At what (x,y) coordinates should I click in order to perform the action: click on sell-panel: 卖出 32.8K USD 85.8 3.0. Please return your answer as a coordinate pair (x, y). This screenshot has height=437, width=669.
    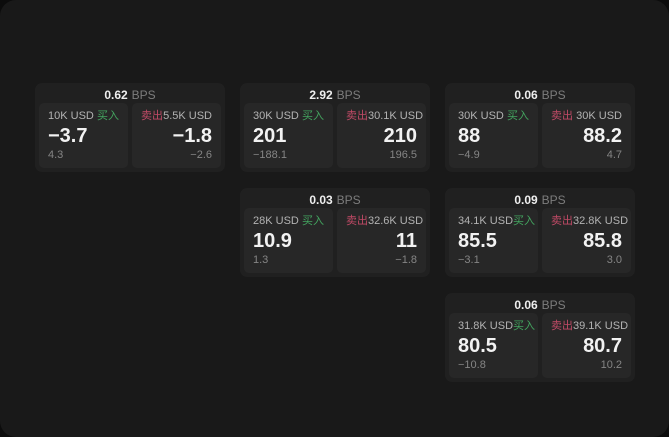
    Looking at the image, I should click on (586, 240).